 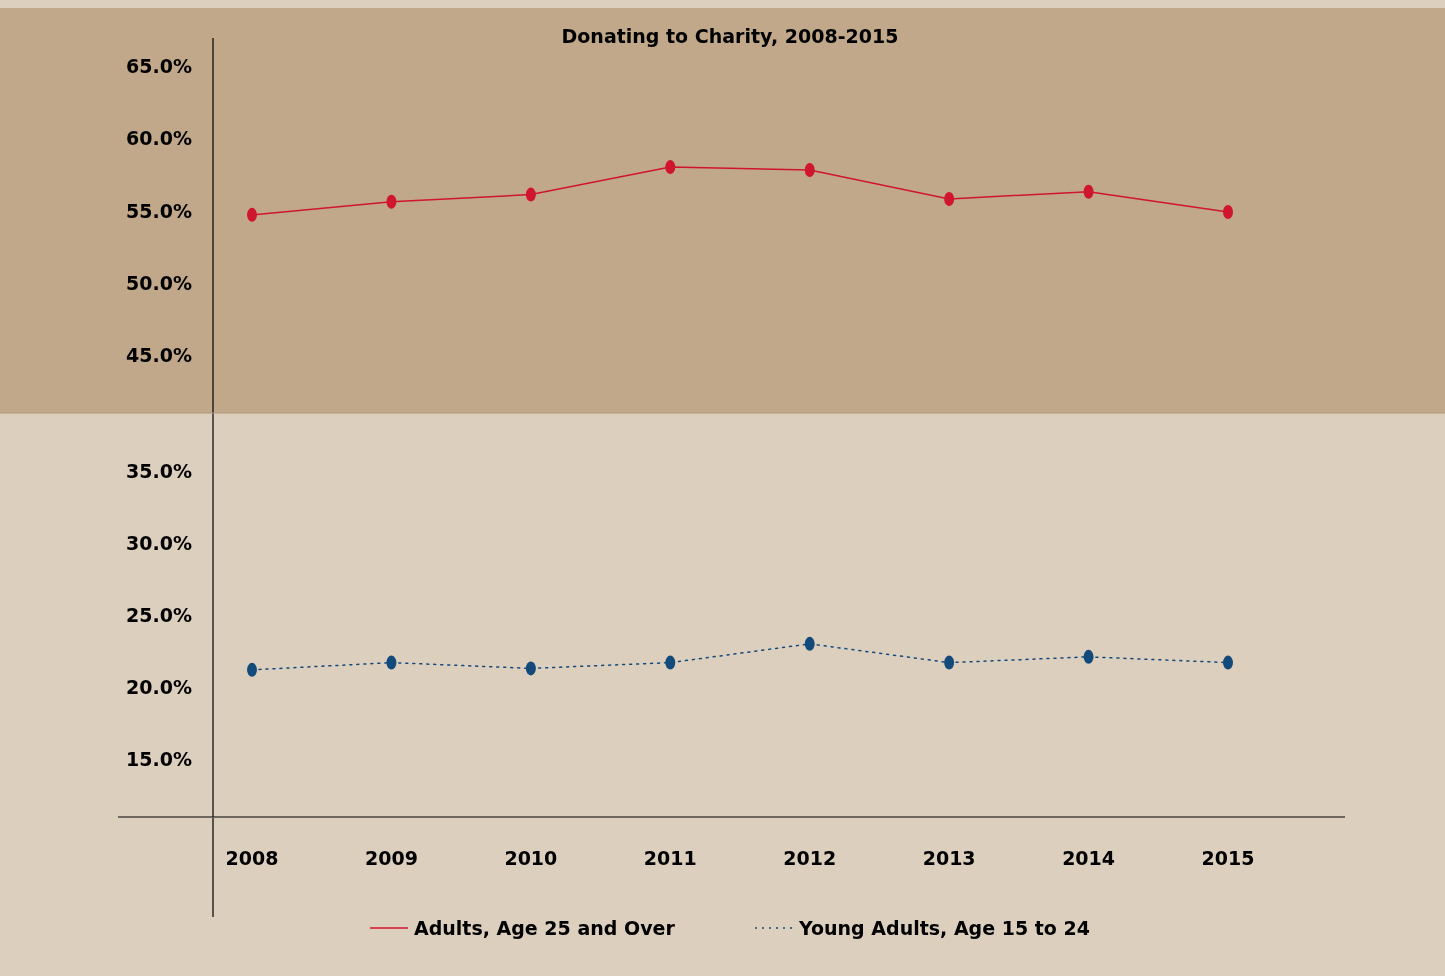 I want to click on y-tick-label: 15.0%, so click(x=159, y=759).